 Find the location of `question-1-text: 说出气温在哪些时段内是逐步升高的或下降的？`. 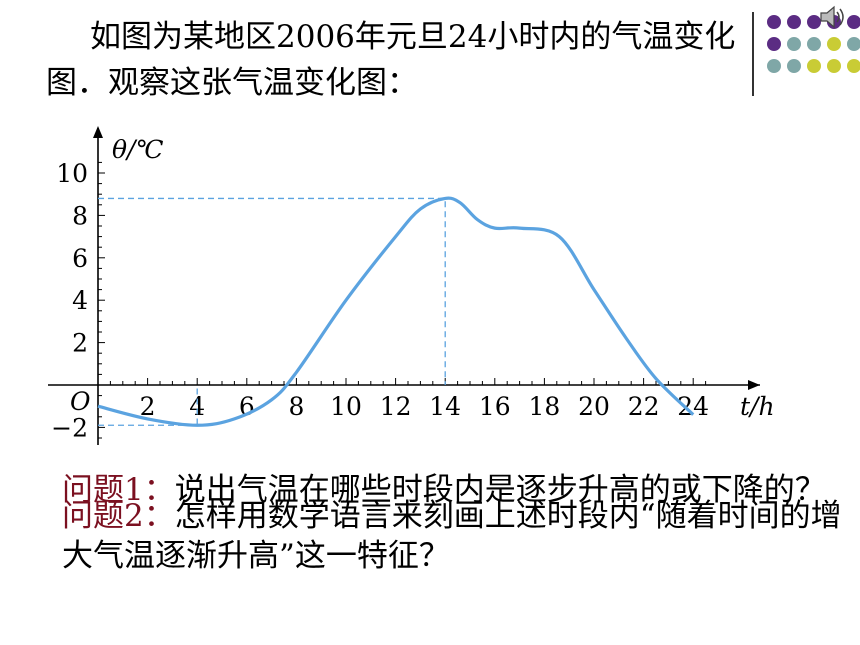

question-1-text: 说出气温在哪些时段内是逐步升高的或下降的？ is located at coordinates (500, 490).